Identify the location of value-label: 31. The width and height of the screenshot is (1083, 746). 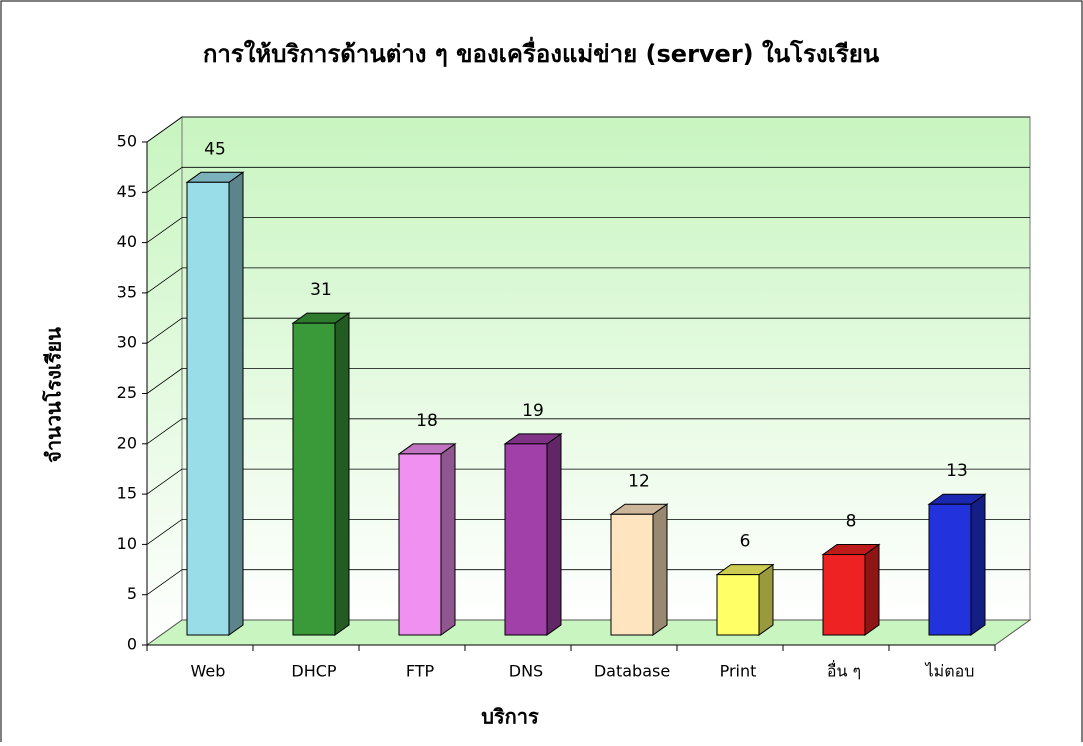
(321, 290).